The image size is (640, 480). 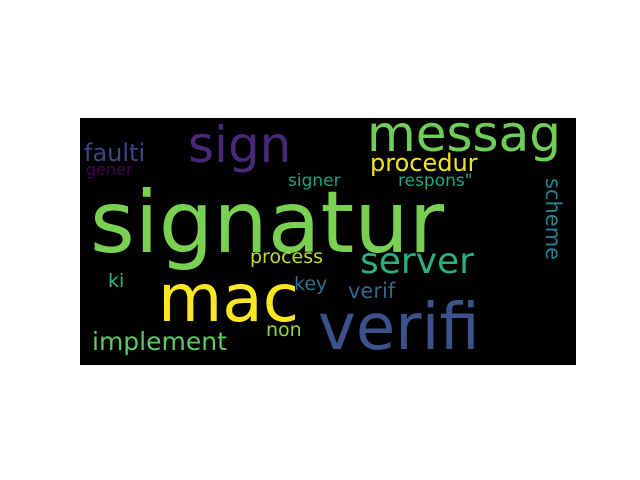 I want to click on word-messag: messag, so click(x=464, y=140).